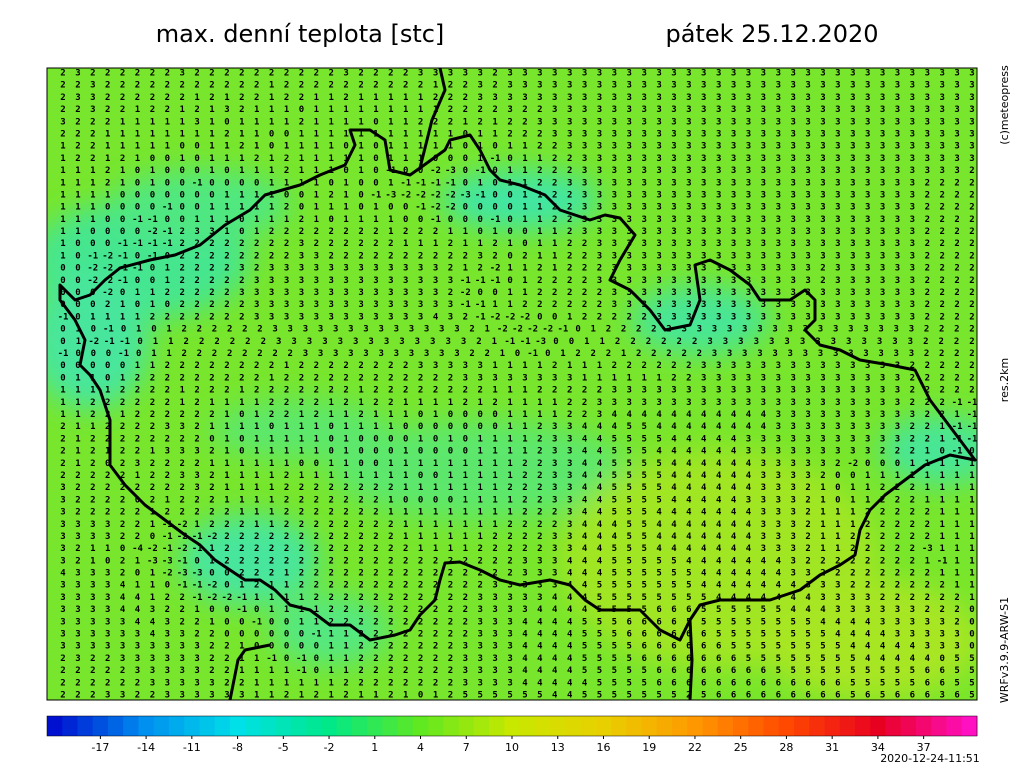 This screenshot has height=768, width=1024. What do you see at coordinates (695, 747) in the screenshot?
I see `colorbar-tick-label: 22` at bounding box center [695, 747].